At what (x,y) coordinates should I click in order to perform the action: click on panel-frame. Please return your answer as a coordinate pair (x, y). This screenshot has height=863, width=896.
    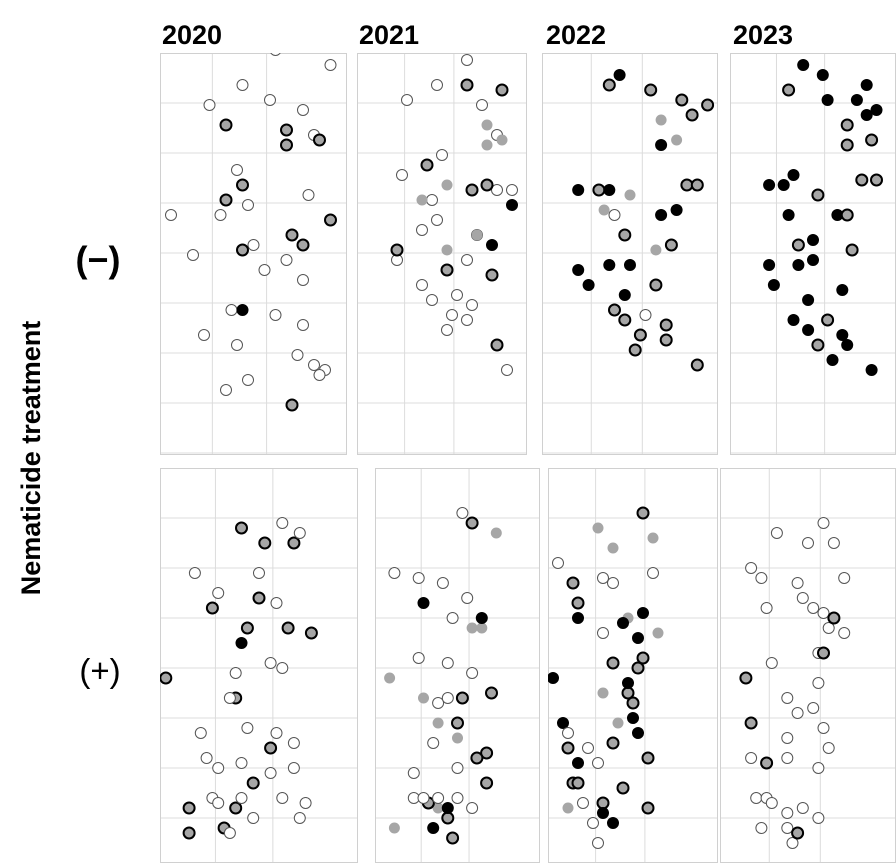
    Looking at the image, I should click on (808, 665).